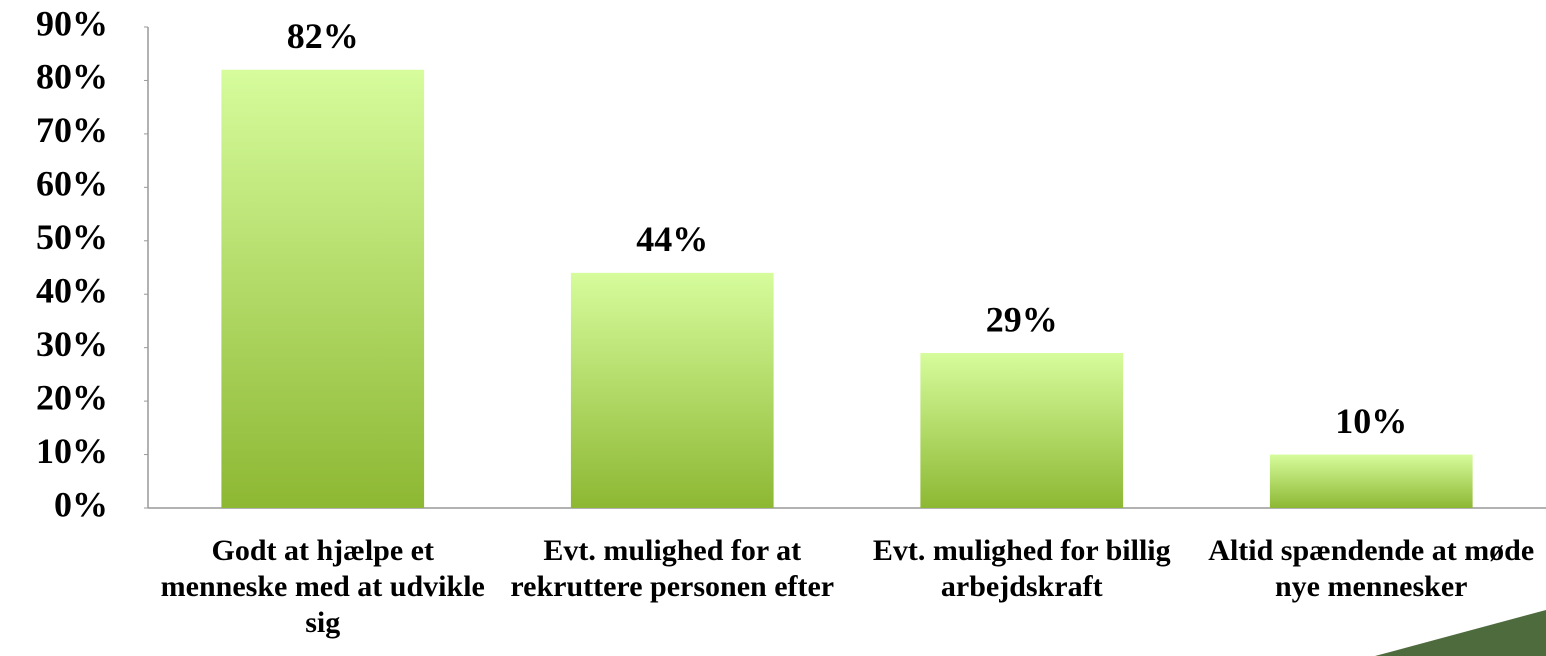  What do you see at coordinates (72, 77) in the screenshot?
I see `y-tick-label: 80%` at bounding box center [72, 77].